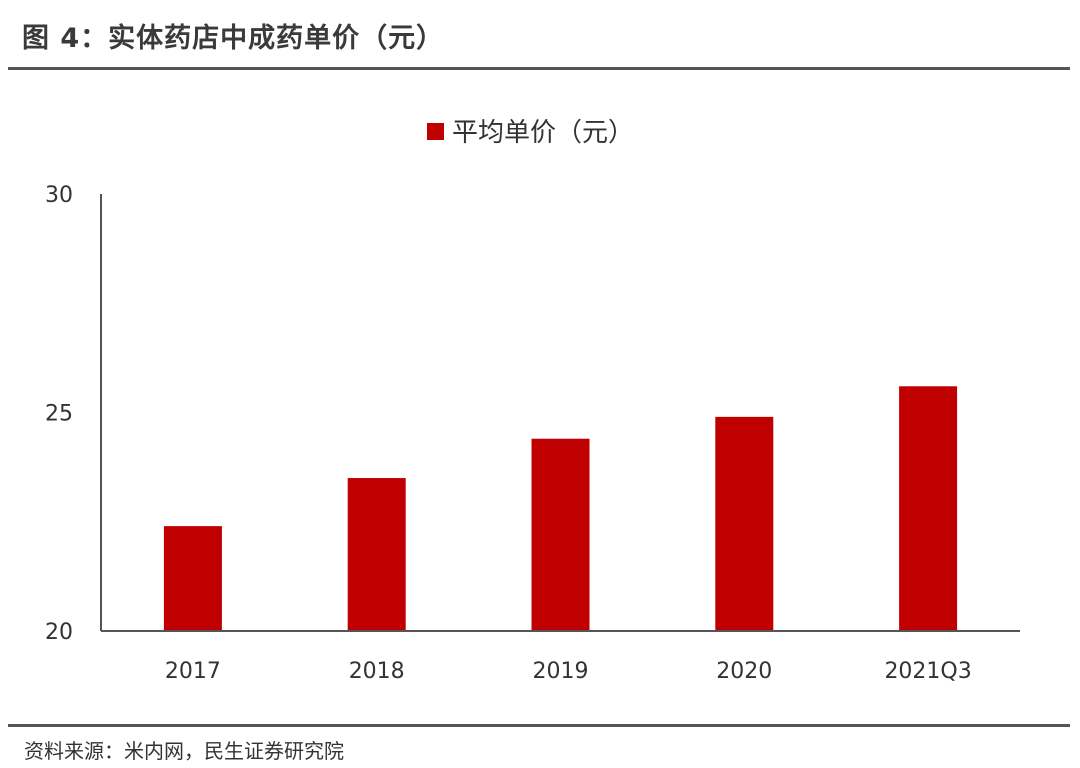 This screenshot has width=1080, height=768. I want to click on legend-label: 平均单价（元）, so click(543, 133).